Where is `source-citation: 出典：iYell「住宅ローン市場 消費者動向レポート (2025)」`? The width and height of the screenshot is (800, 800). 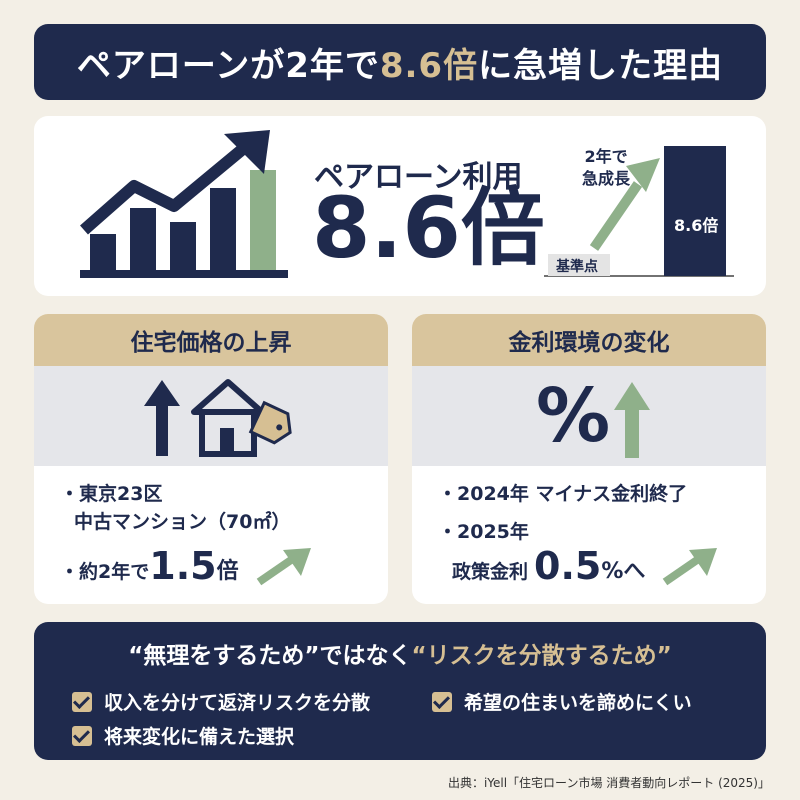
source-citation: 出典：iYell「住宅ローン市場 消費者動向レポート (2025)」 is located at coordinates (608, 783).